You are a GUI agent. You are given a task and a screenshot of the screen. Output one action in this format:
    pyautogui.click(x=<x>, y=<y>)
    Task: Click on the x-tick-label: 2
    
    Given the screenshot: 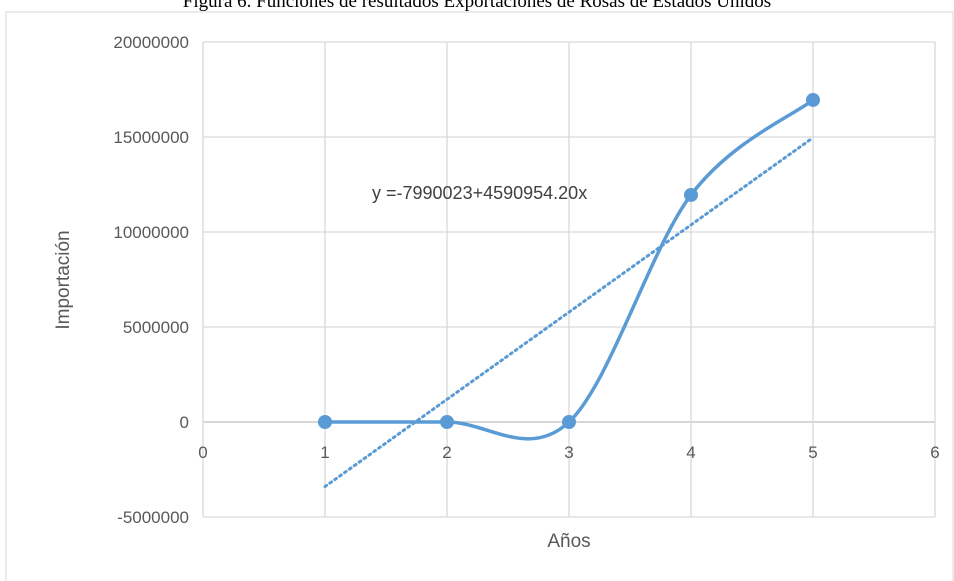 What is the action you would take?
    pyautogui.click(x=446, y=452)
    